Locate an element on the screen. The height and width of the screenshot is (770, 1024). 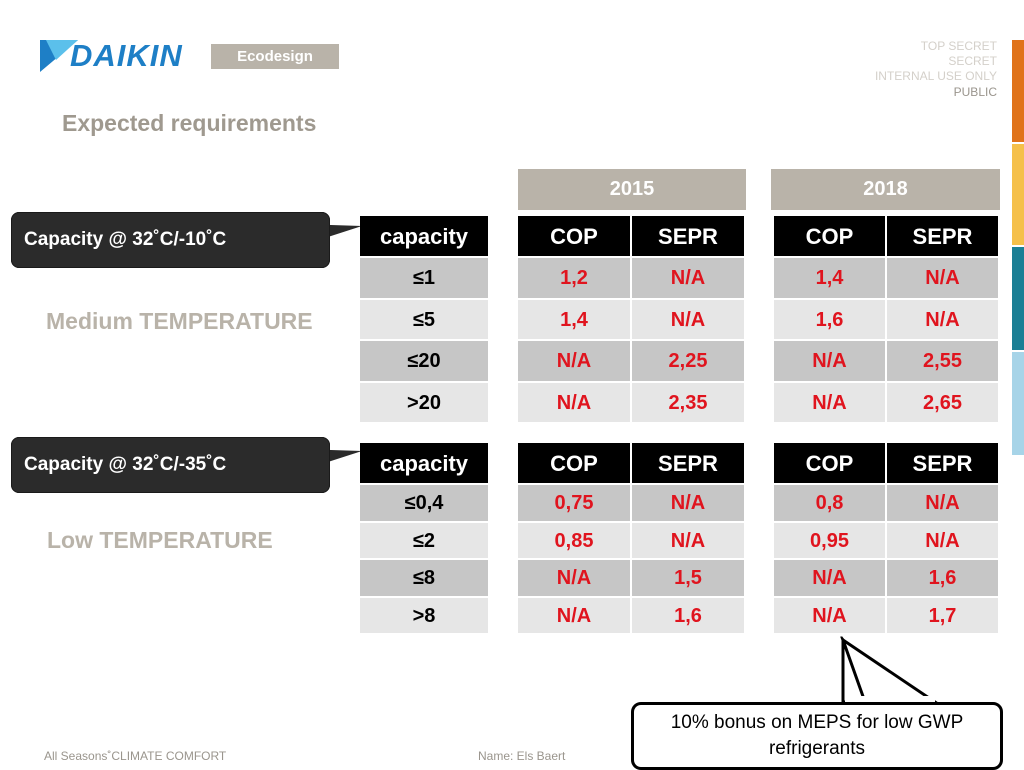
low-cell-sepr2015: 1,5 is located at coordinates (689, 579).